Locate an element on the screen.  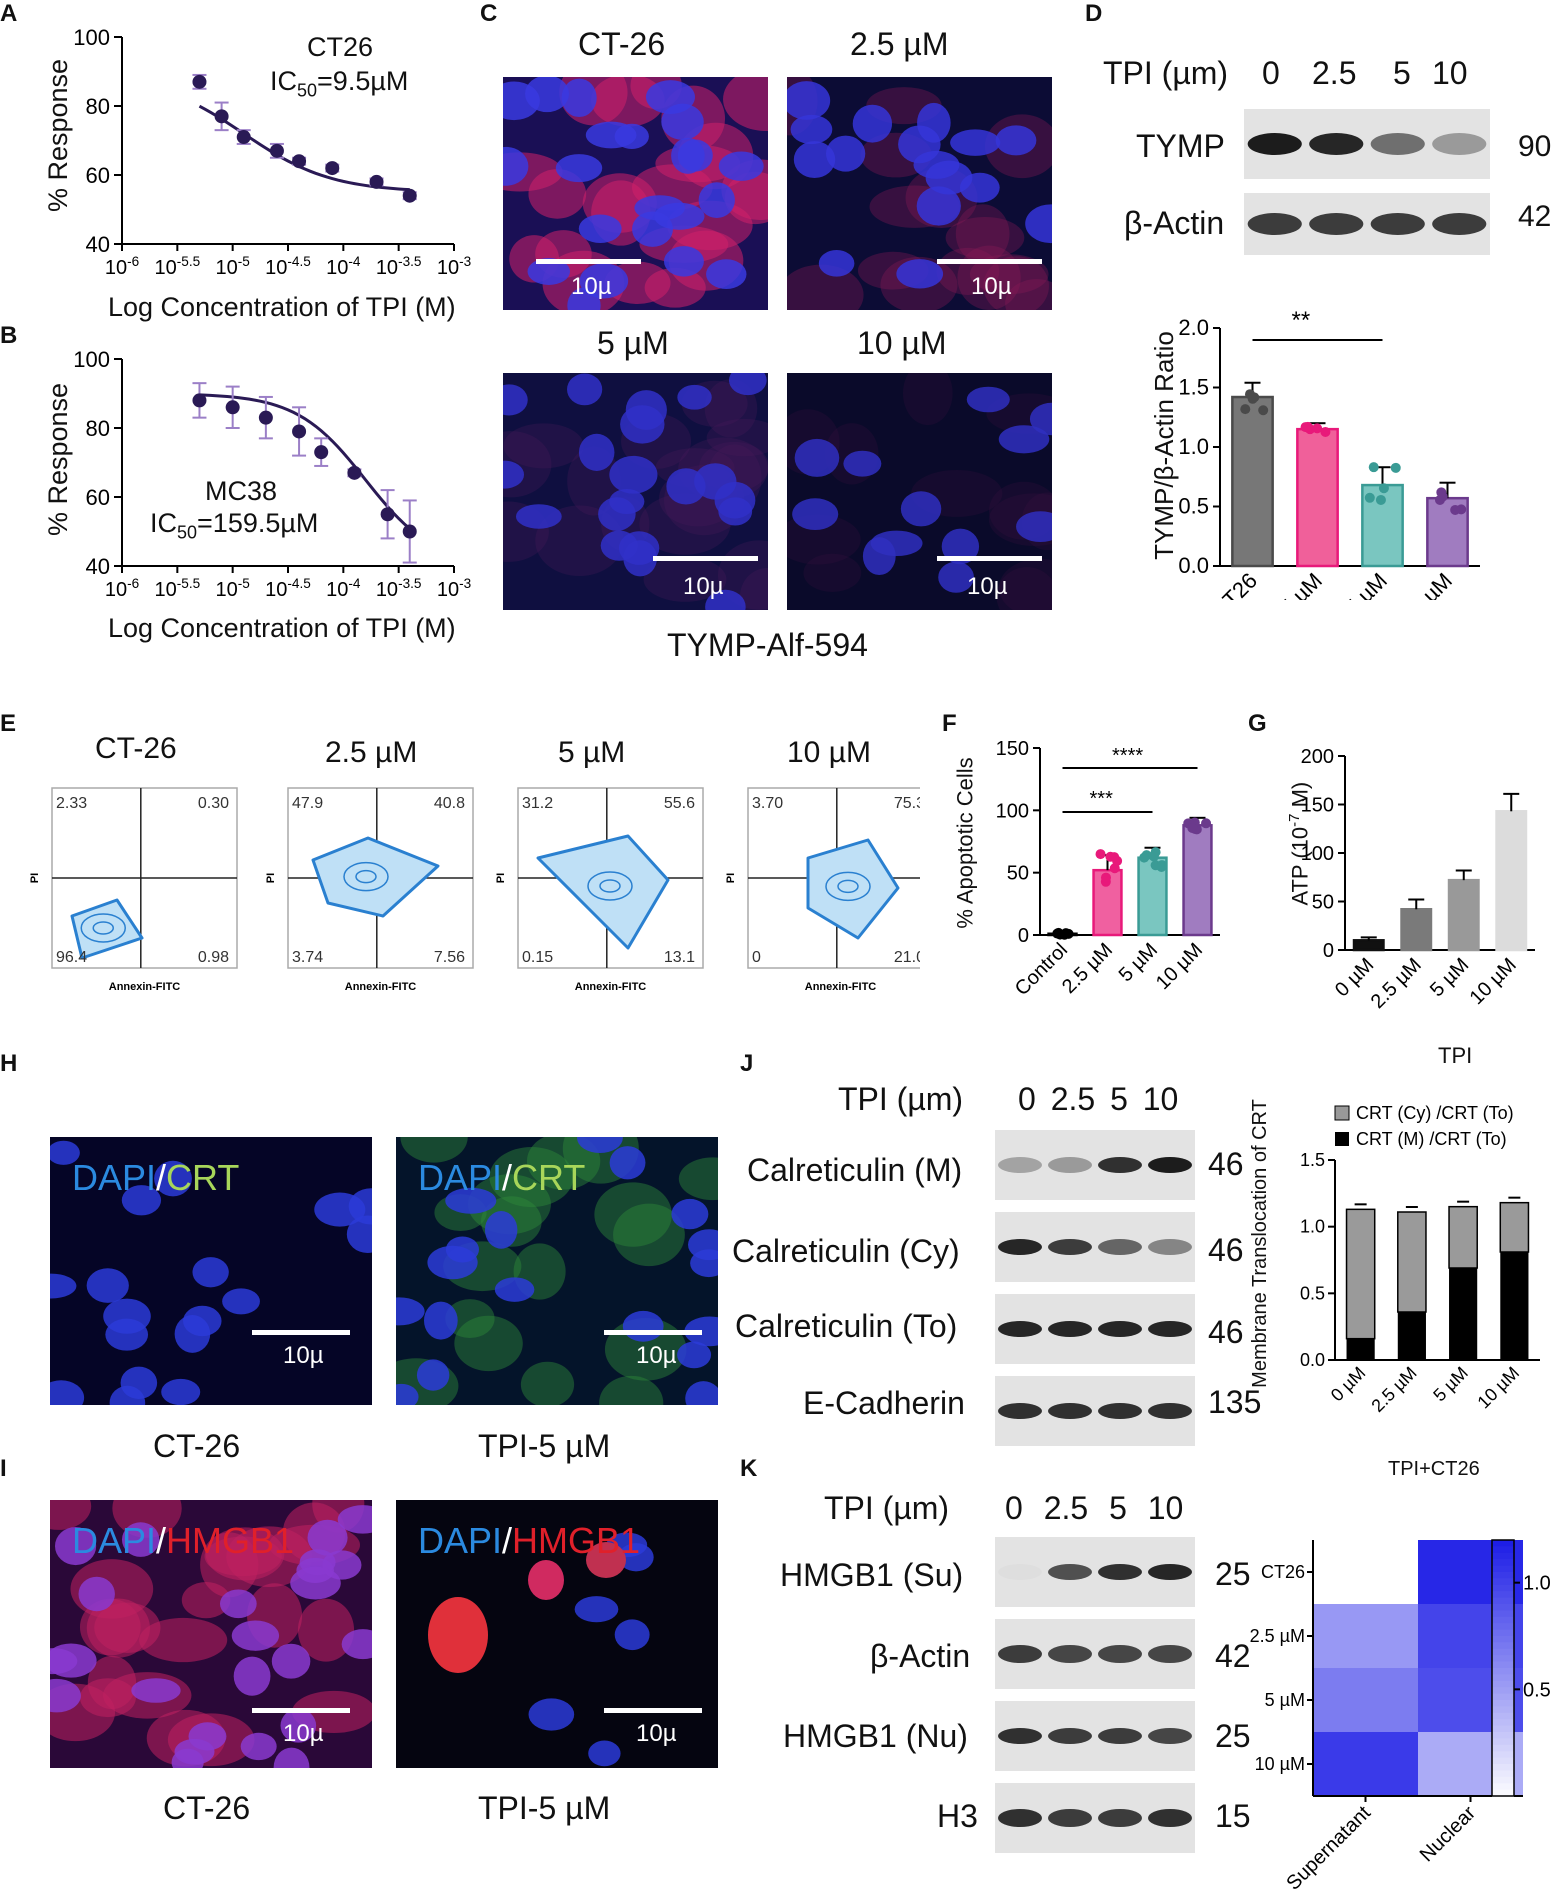
x-tick-label: 10⁻³ is located at coordinates (454, 266).